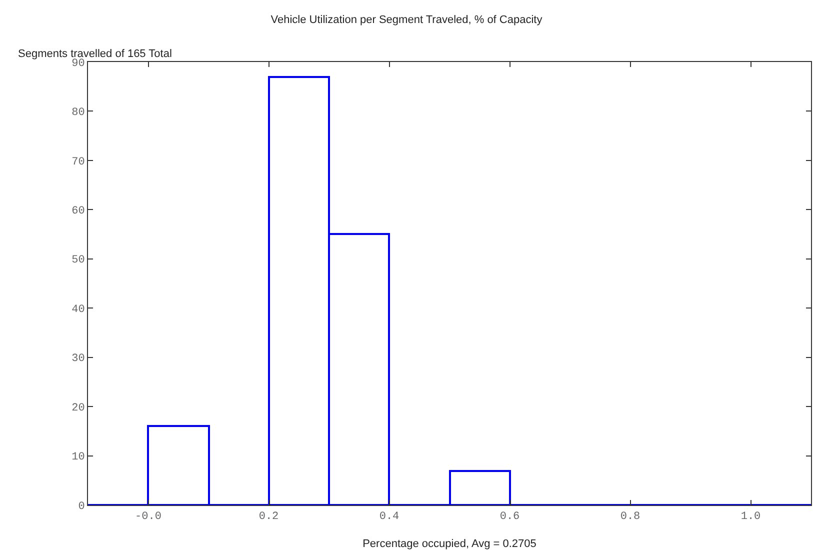  Describe the element at coordinates (78, 162) in the screenshot. I see `y-tick-label: 70` at that location.